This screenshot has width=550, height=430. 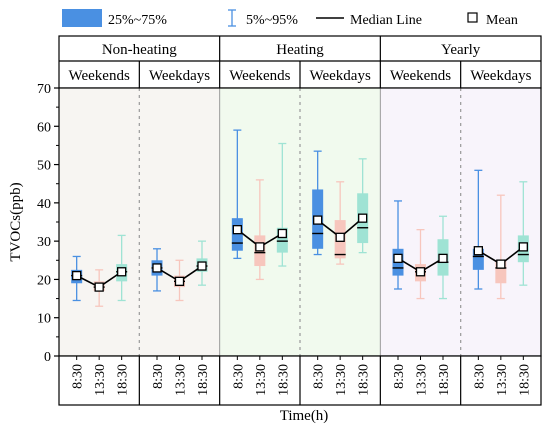 What do you see at coordinates (16, 221) in the screenshot?
I see `y-axis-title: TVOCs(ppb)` at bounding box center [16, 221].